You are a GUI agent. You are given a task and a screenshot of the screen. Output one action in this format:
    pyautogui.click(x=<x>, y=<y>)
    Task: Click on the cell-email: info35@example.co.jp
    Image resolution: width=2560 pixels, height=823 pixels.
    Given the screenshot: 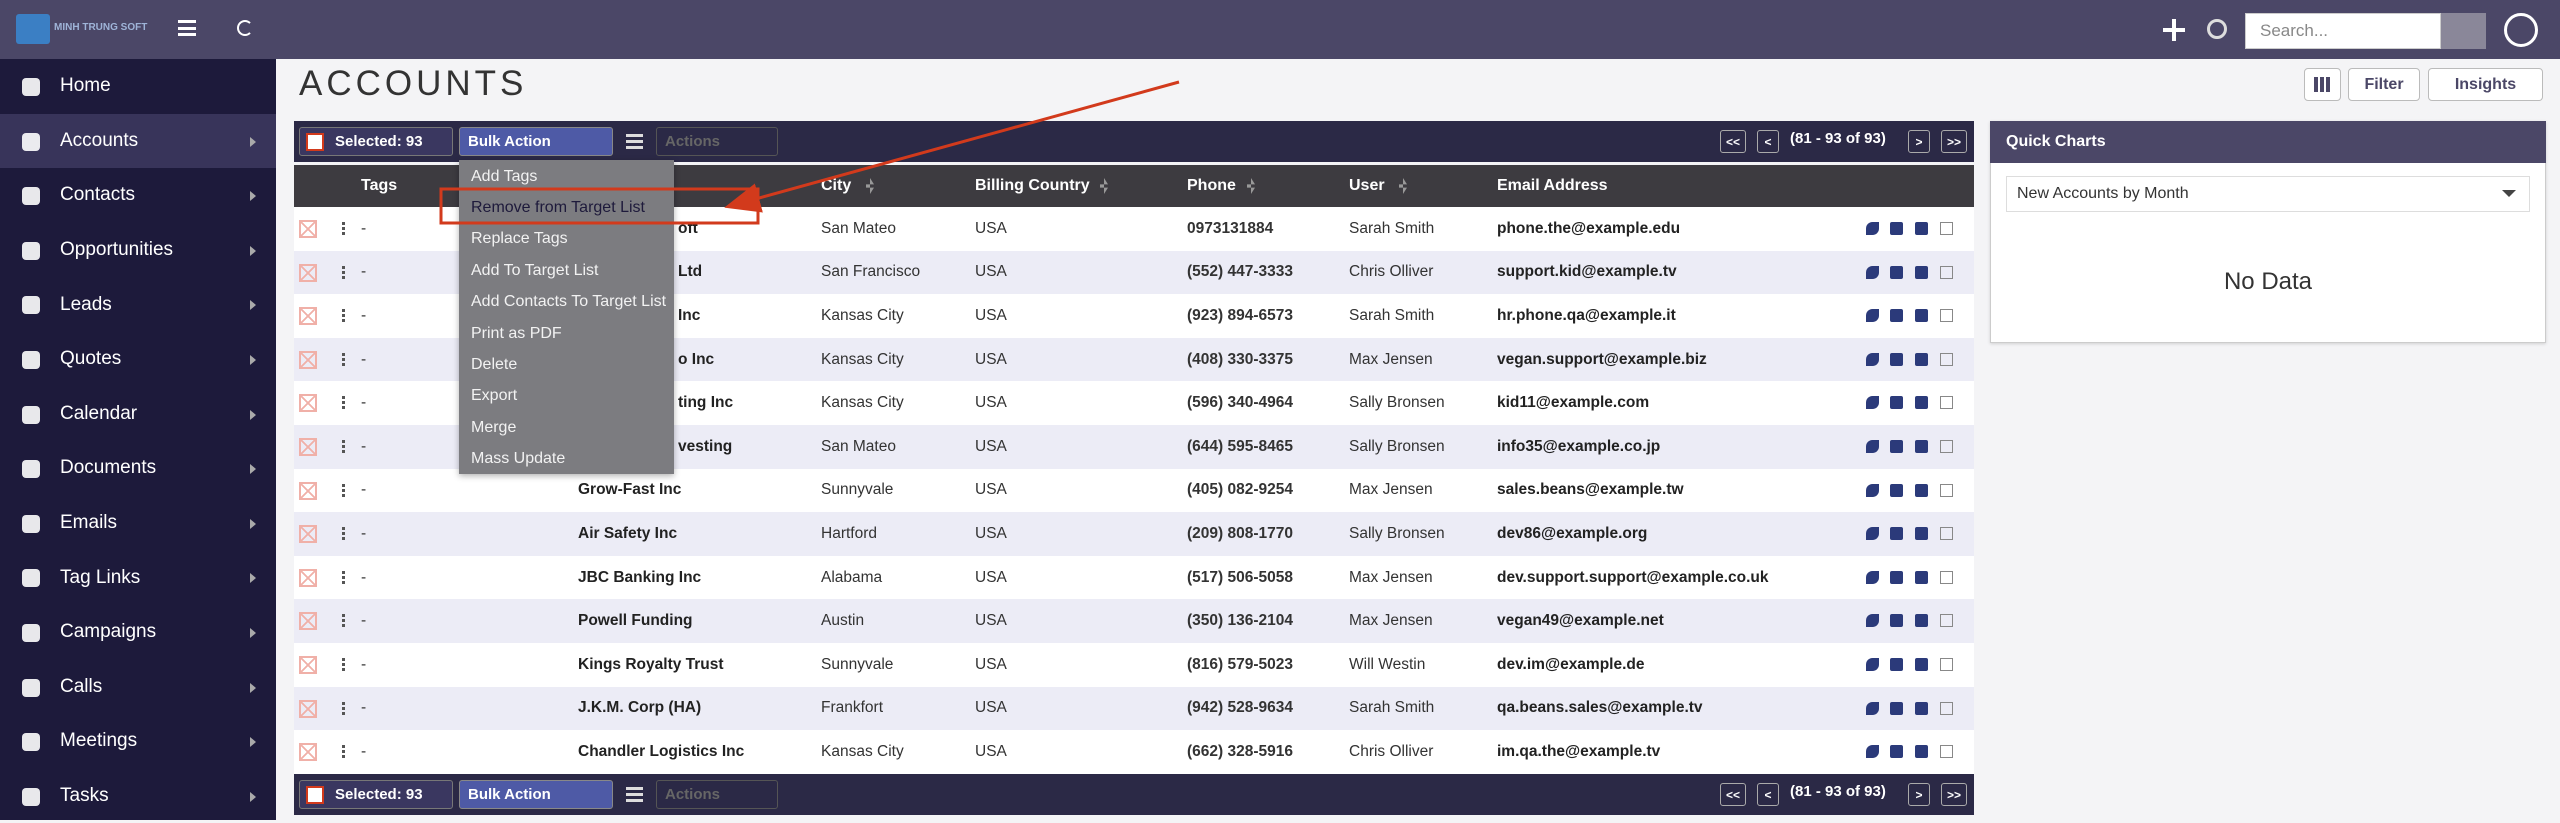 What is the action you would take?
    pyautogui.click(x=1579, y=446)
    